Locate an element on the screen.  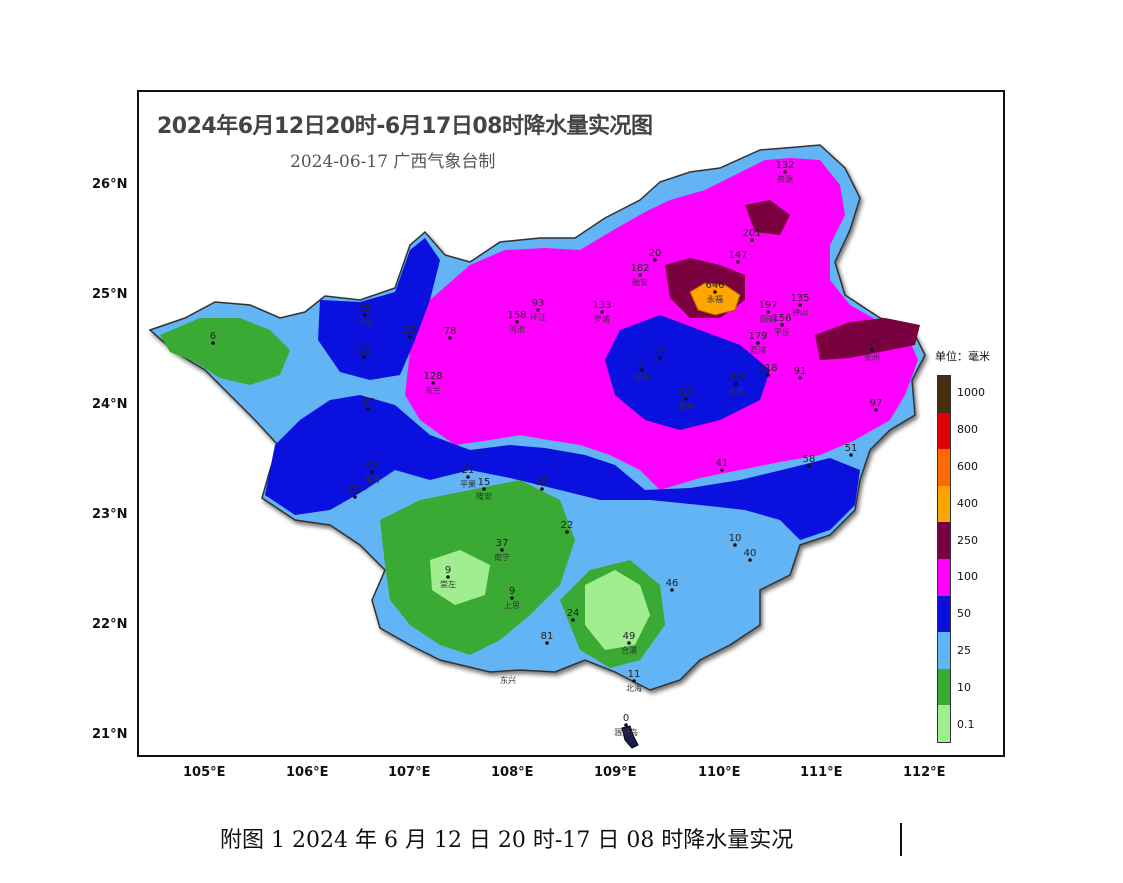
precip-50-west is located at coordinates (379, 309).